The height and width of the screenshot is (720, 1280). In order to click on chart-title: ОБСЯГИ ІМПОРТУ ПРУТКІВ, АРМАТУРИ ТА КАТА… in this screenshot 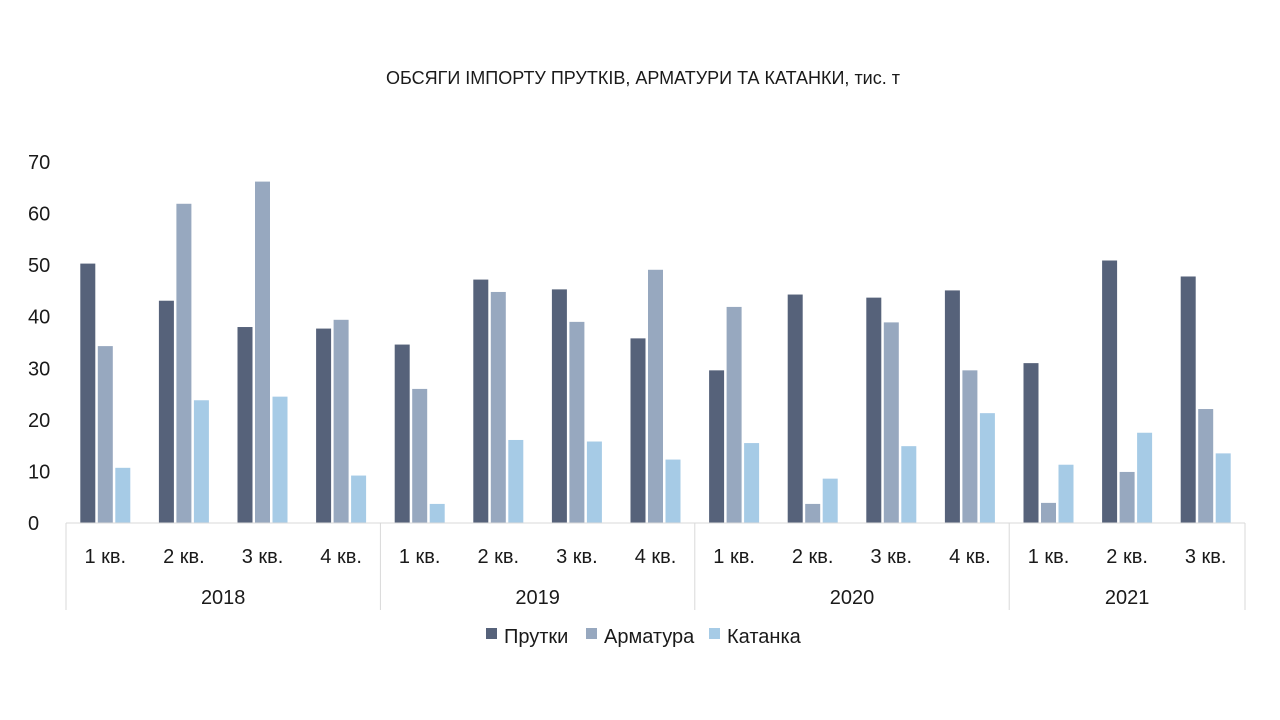, I will do `click(643, 78)`.